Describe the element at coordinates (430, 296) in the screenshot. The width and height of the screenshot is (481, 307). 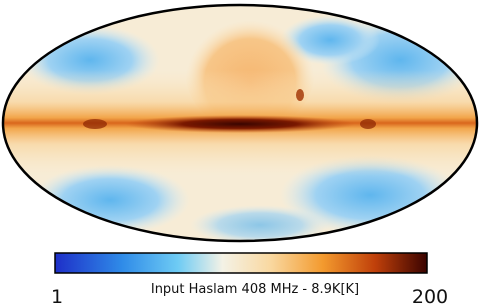
I see `colorbar-max: 200` at that location.